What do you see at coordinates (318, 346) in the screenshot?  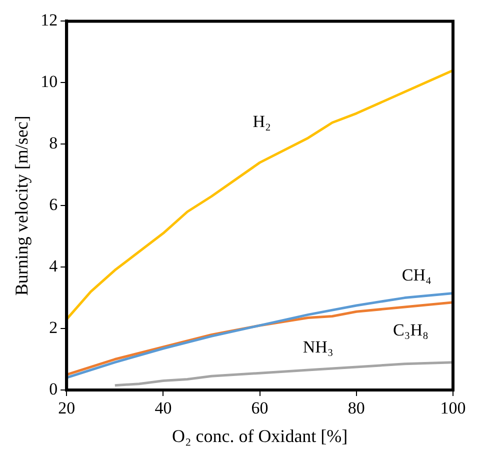 I see `series-label: NH₃` at bounding box center [318, 346].